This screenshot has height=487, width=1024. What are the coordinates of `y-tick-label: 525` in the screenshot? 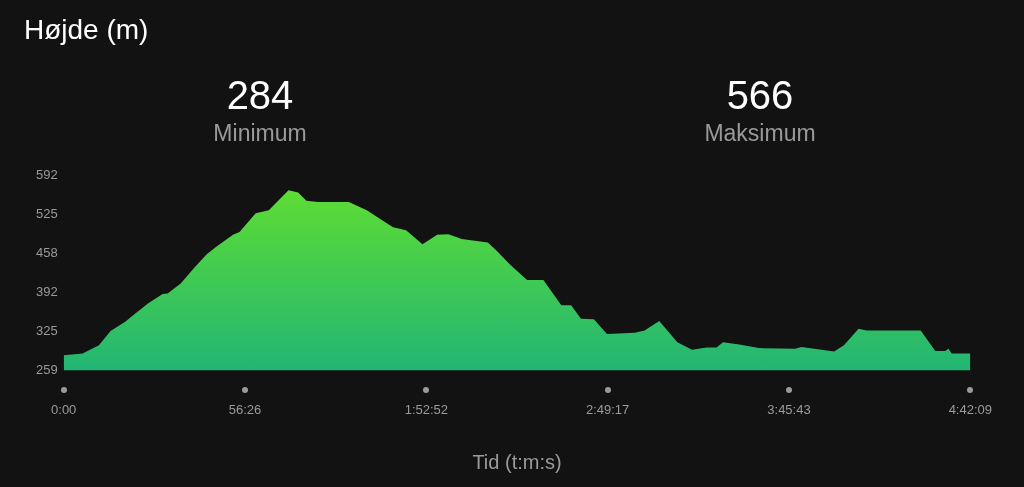 It's located at (46, 213).